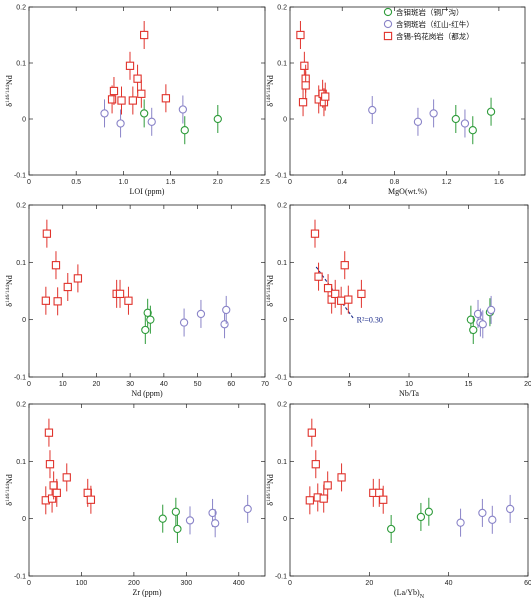  I want to click on r-squared-annotation: R²=0.30, so click(370, 320).